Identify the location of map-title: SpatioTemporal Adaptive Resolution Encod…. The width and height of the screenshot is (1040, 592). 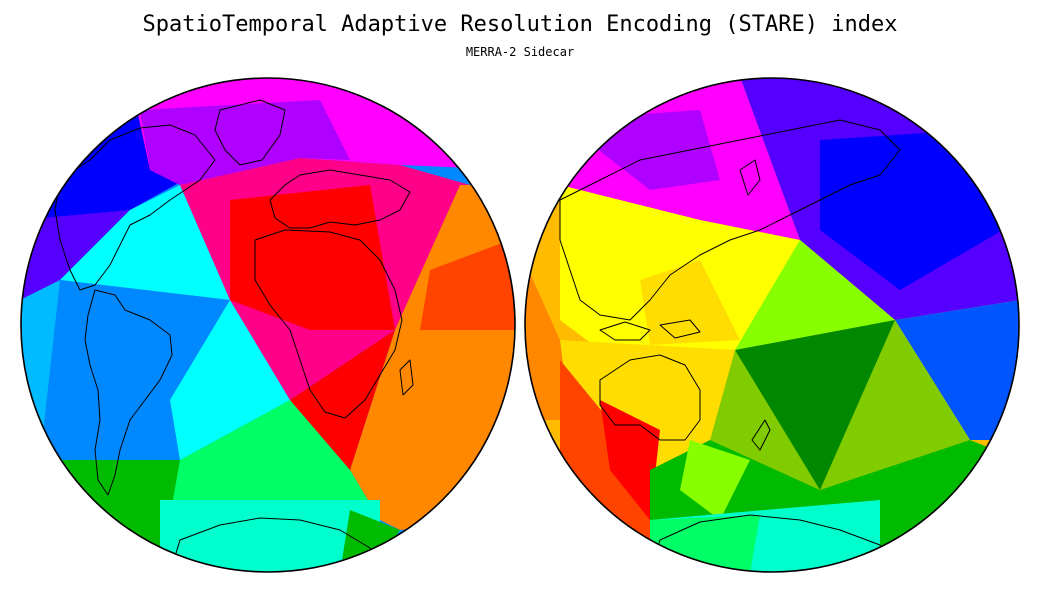
(520, 24).